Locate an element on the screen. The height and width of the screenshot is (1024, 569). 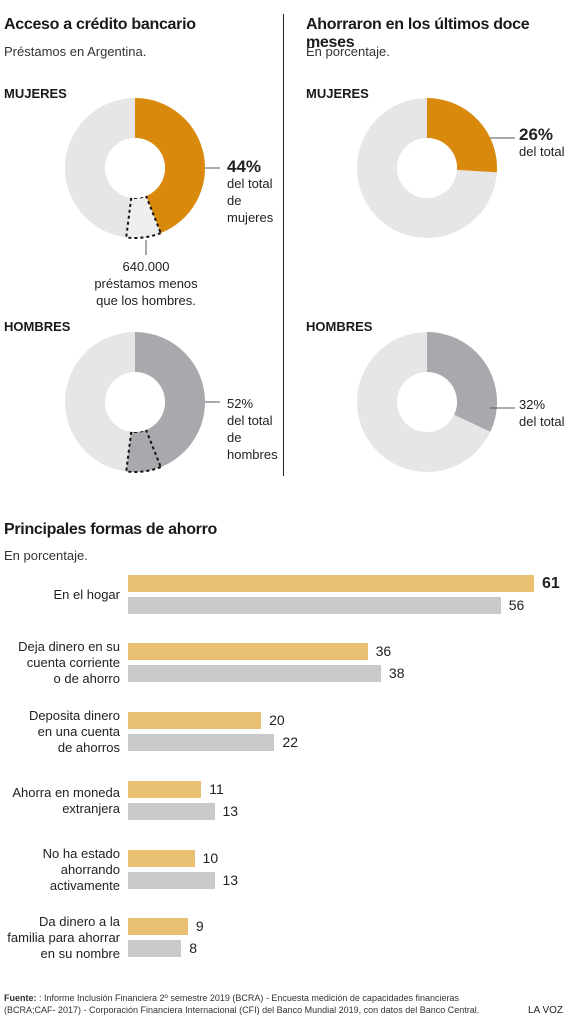
bar-value-label: 56 is located at coordinates (516, 605).